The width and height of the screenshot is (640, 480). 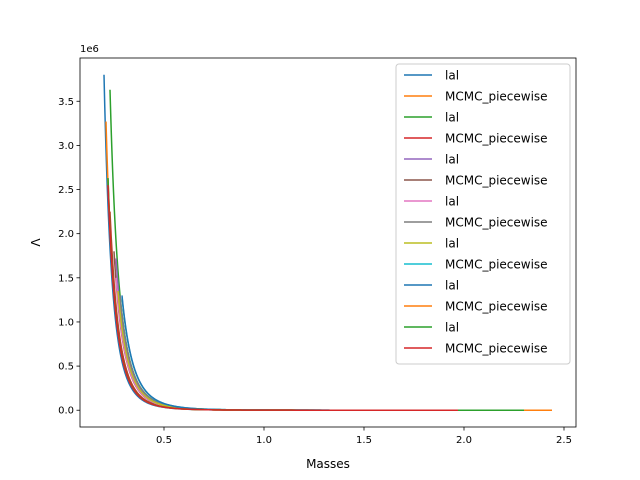 What do you see at coordinates (66, 146) in the screenshot?
I see `y-tick-label: 3.0` at bounding box center [66, 146].